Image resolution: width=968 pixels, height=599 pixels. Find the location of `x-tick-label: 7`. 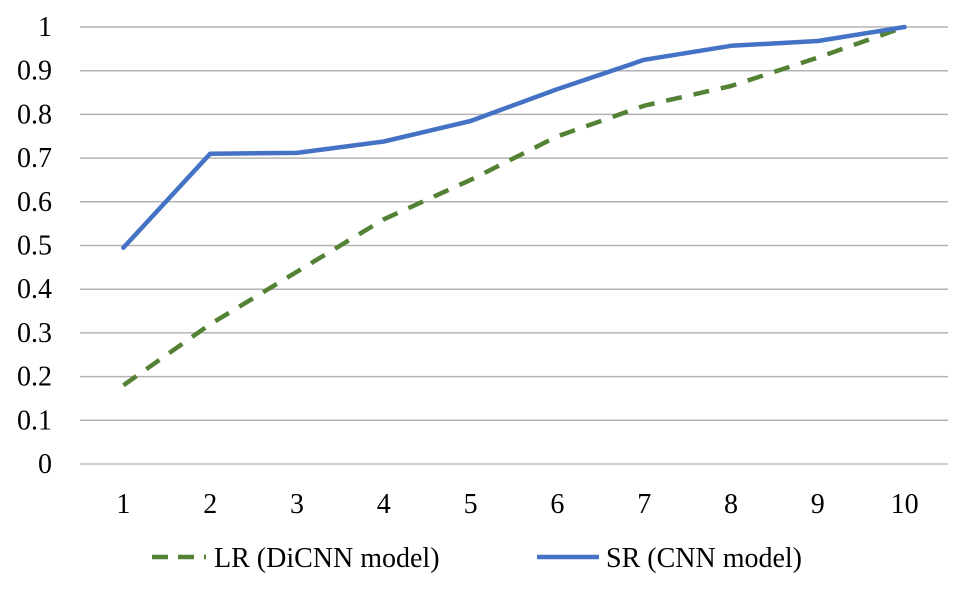

x-tick-label: 7 is located at coordinates (644, 504).